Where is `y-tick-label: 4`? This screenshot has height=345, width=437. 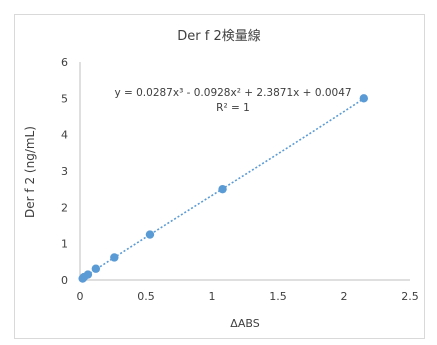
y-tick-label: 4 is located at coordinates (64, 135).